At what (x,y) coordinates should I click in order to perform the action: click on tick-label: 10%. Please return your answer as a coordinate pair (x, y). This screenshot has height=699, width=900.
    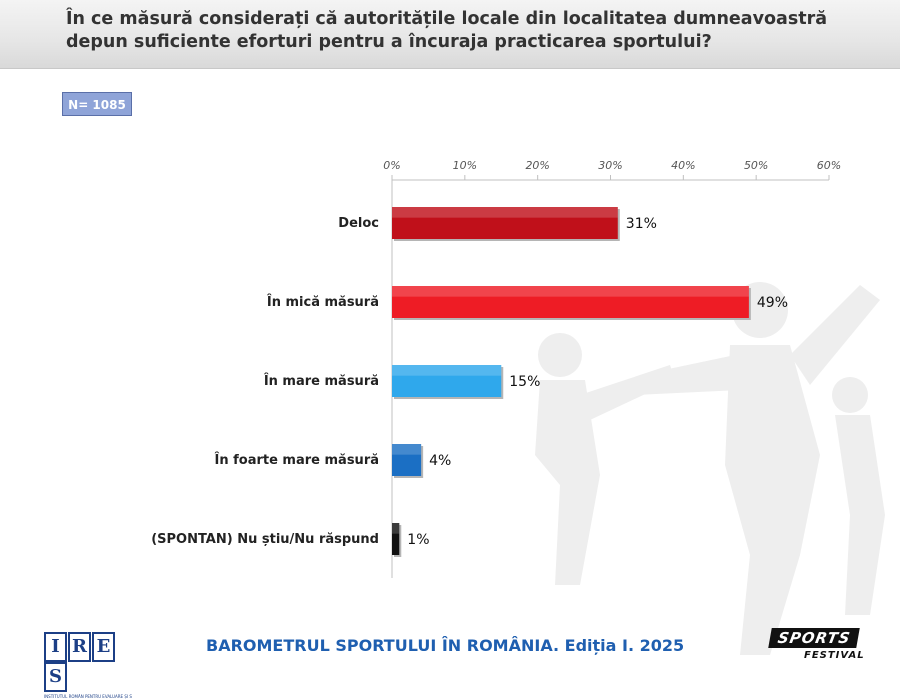
    Looking at the image, I should click on (465, 165).